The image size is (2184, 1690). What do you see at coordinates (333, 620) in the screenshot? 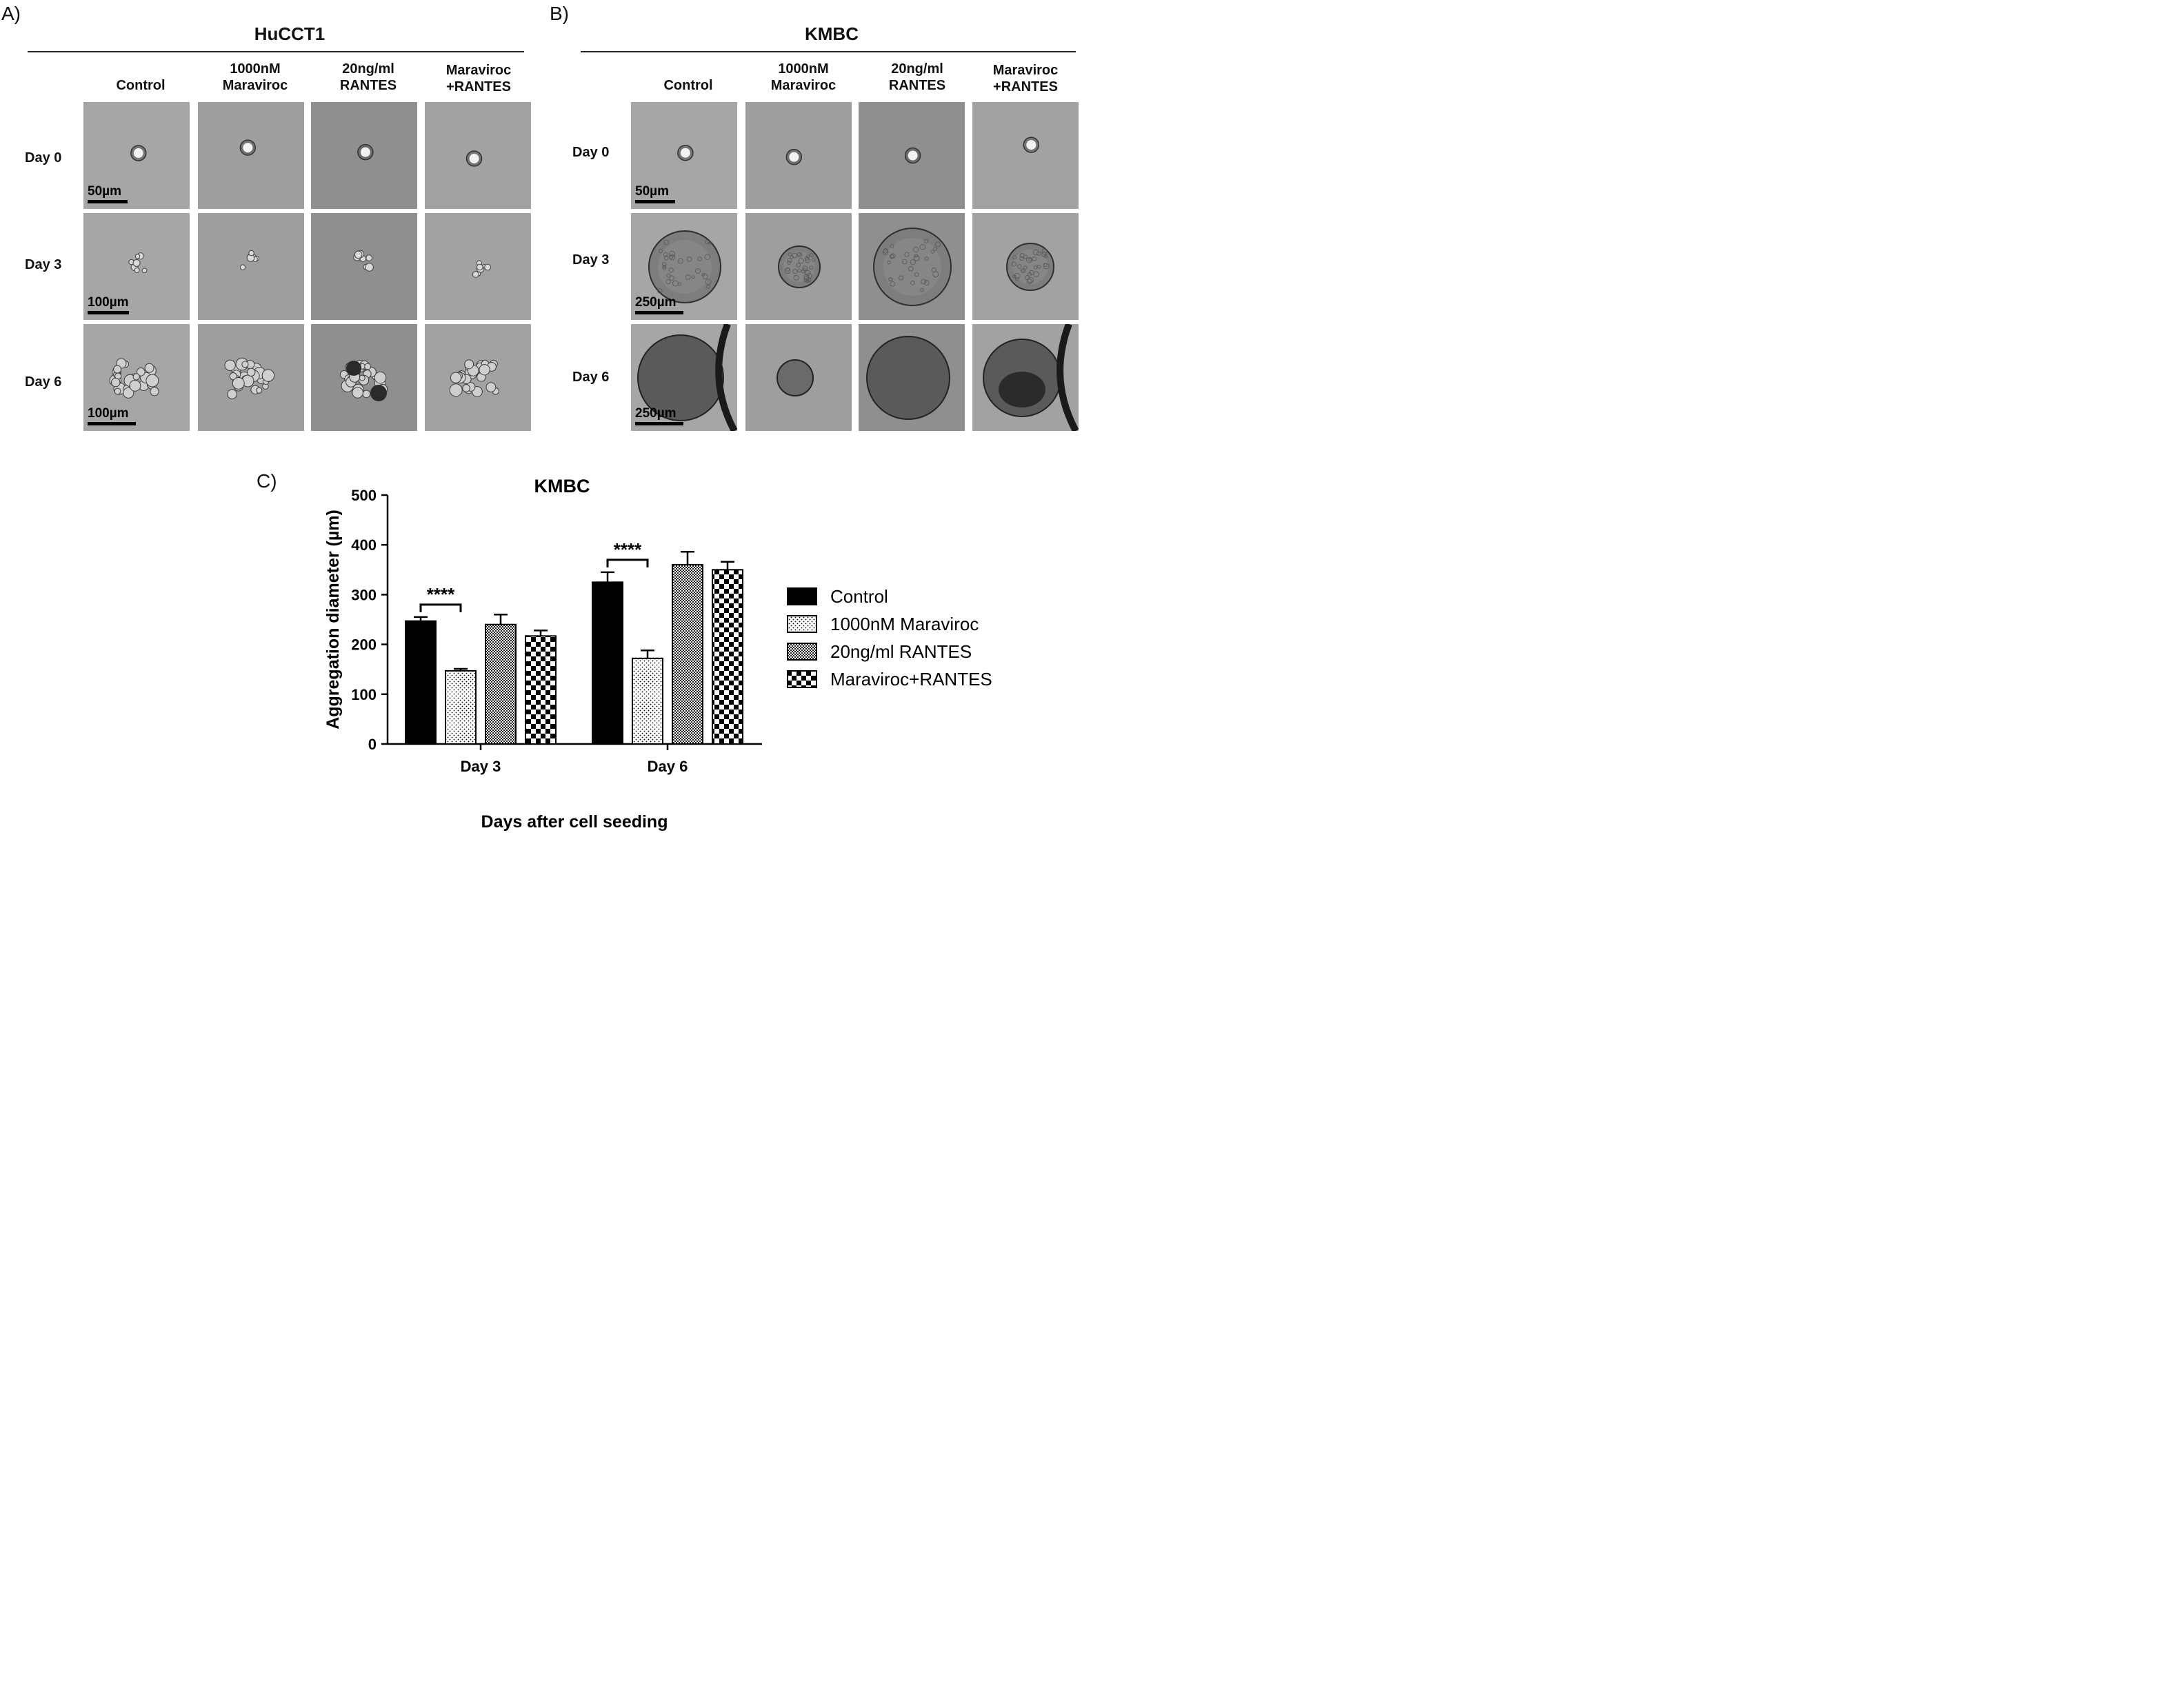
I see `y-axis-label: Aggregation diameter (µm)` at bounding box center [333, 620].